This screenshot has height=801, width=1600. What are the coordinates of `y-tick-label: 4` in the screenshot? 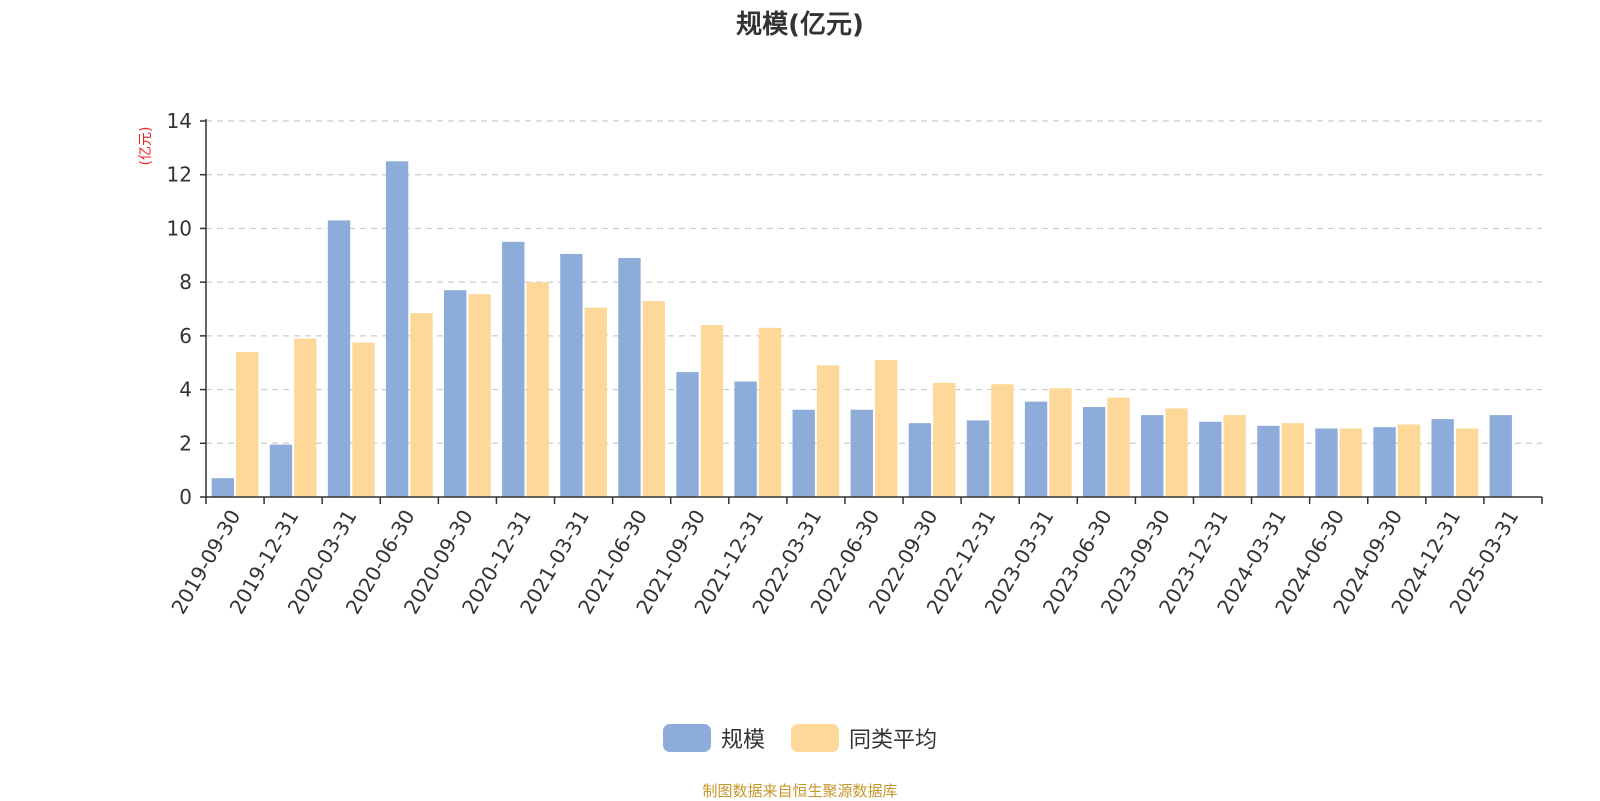 It's located at (185, 390).